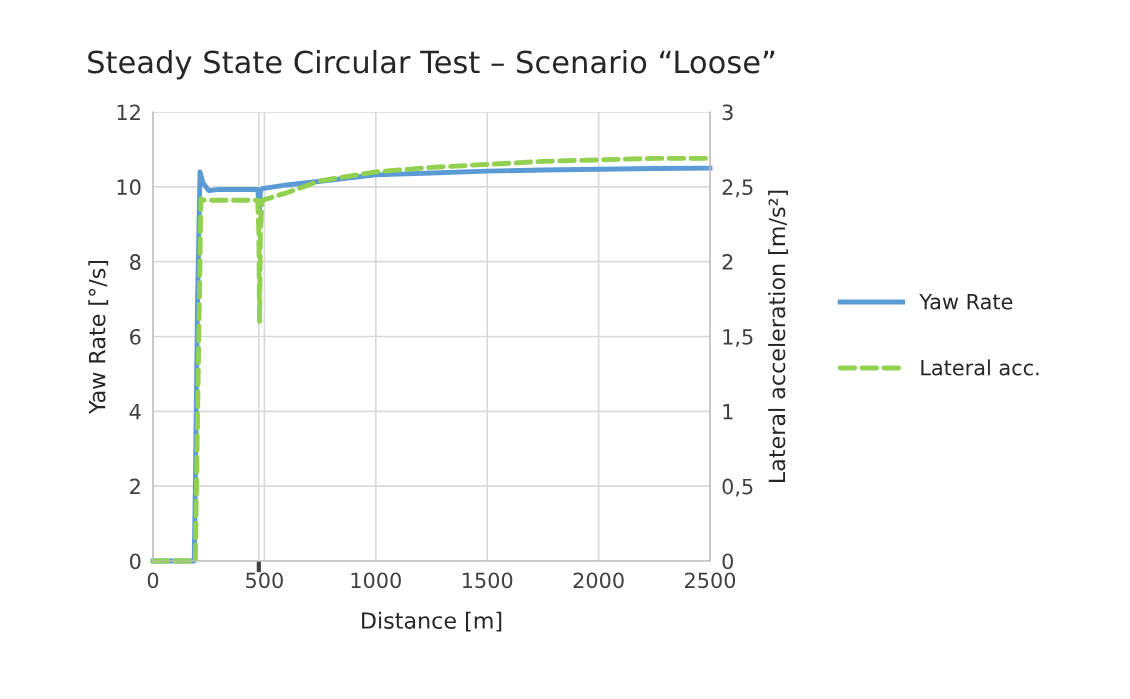 The height and width of the screenshot is (699, 1130). What do you see at coordinates (431, 64) in the screenshot?
I see `chart-title: Steady State Circular Test – Scenario “Loose”` at bounding box center [431, 64].